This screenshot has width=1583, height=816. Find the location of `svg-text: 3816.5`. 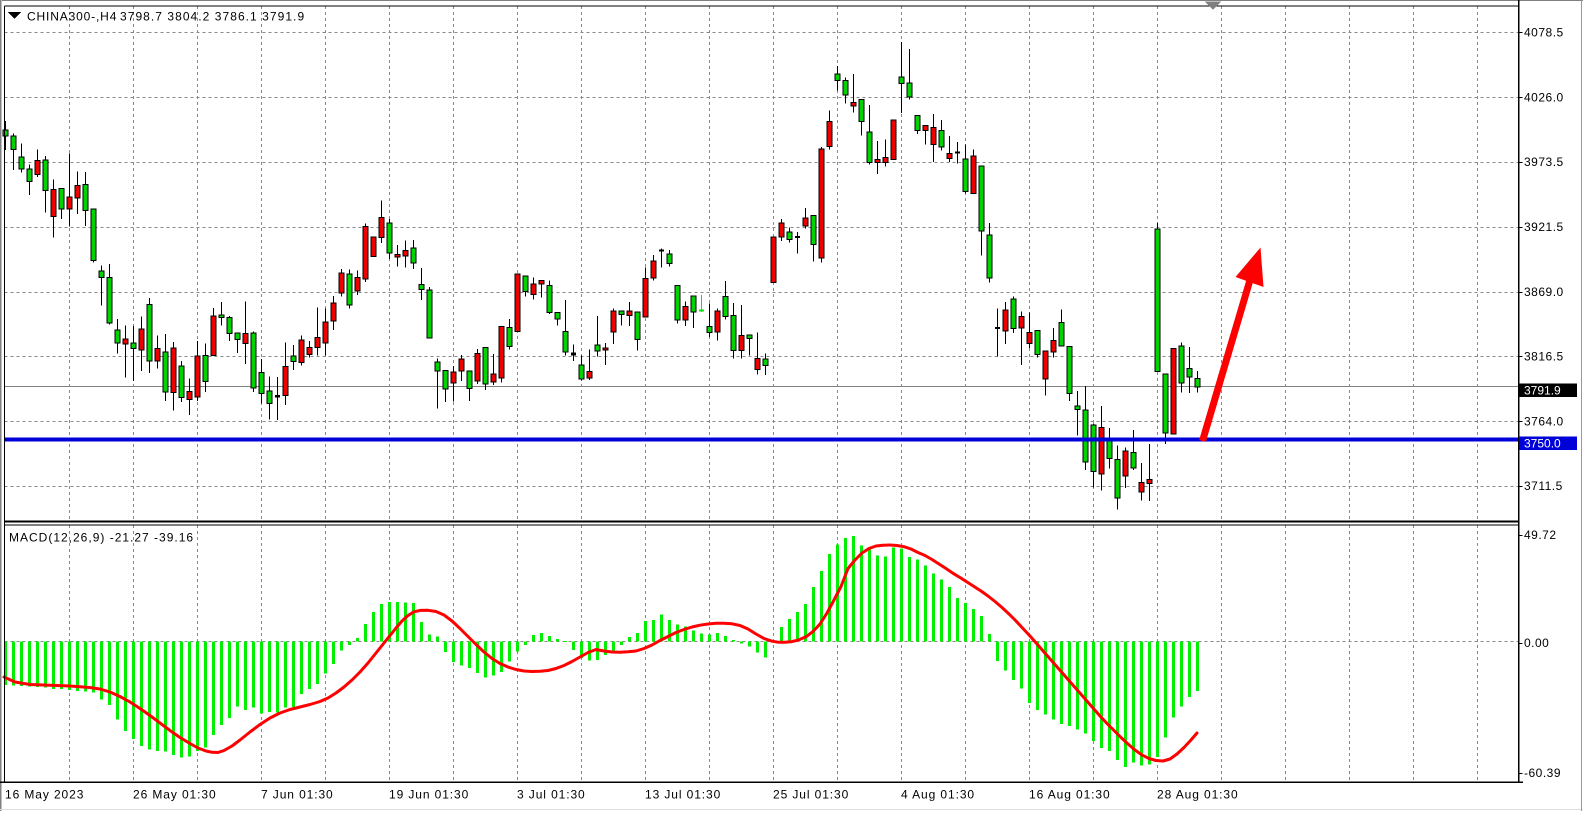

svg-text: 3816.5 is located at coordinates (1544, 357).